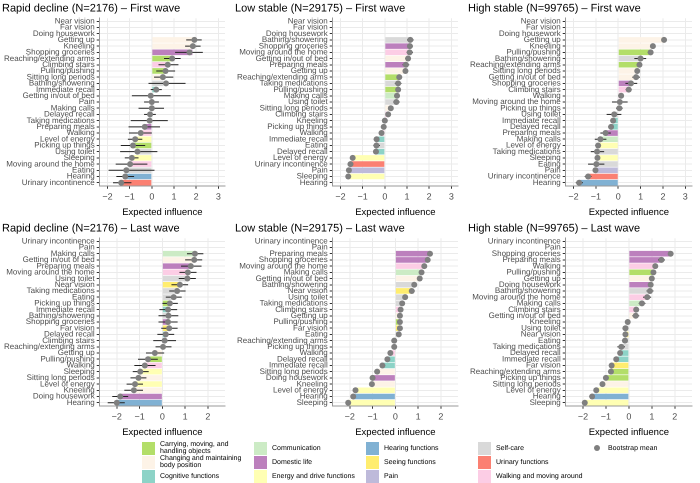 This screenshot has width=700, height=483. I want to click on chart-title: Rapid decline (N=2176) – First wave, so click(91, 8).